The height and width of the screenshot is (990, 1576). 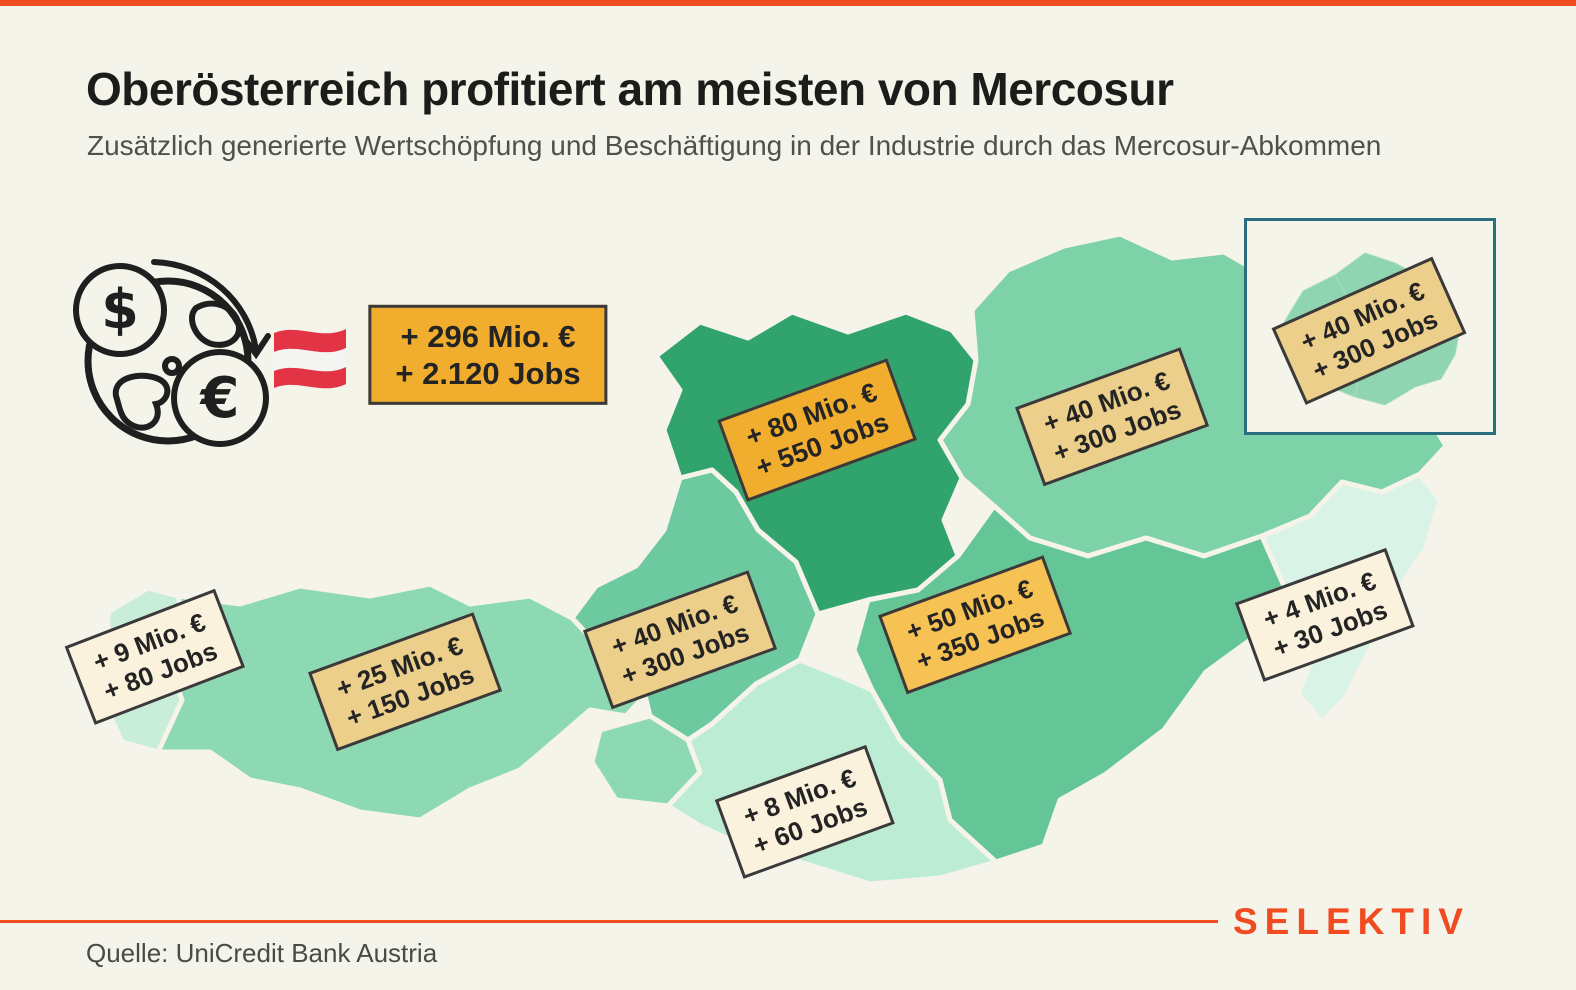 What do you see at coordinates (262, 953) in the screenshot?
I see `source-note: Quelle: UniCredit Bank Austria` at bounding box center [262, 953].